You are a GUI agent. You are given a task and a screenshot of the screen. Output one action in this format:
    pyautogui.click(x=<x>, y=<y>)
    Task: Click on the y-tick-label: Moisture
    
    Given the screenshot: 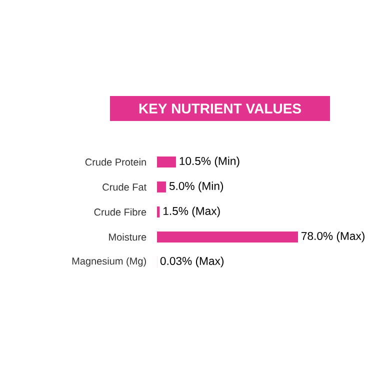 What is the action you would take?
    pyautogui.click(x=127, y=237)
    